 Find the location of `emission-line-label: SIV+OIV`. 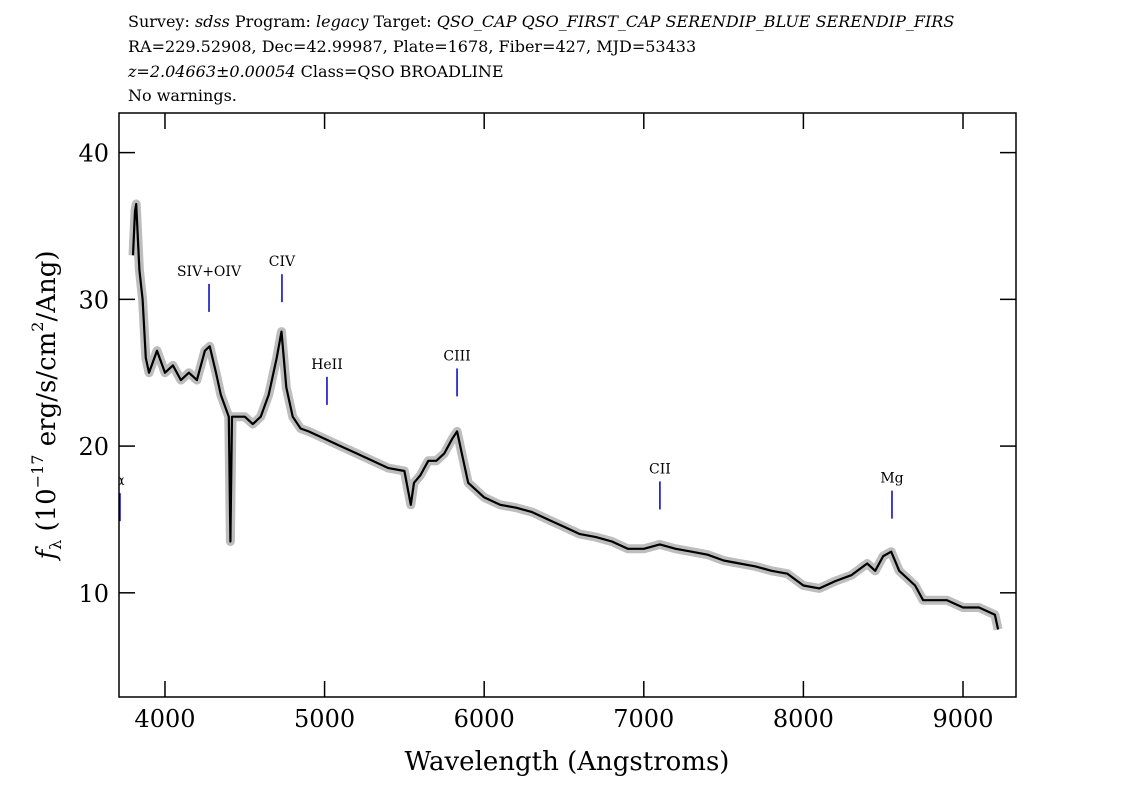

emission-line-label: SIV+OIV is located at coordinates (209, 272).